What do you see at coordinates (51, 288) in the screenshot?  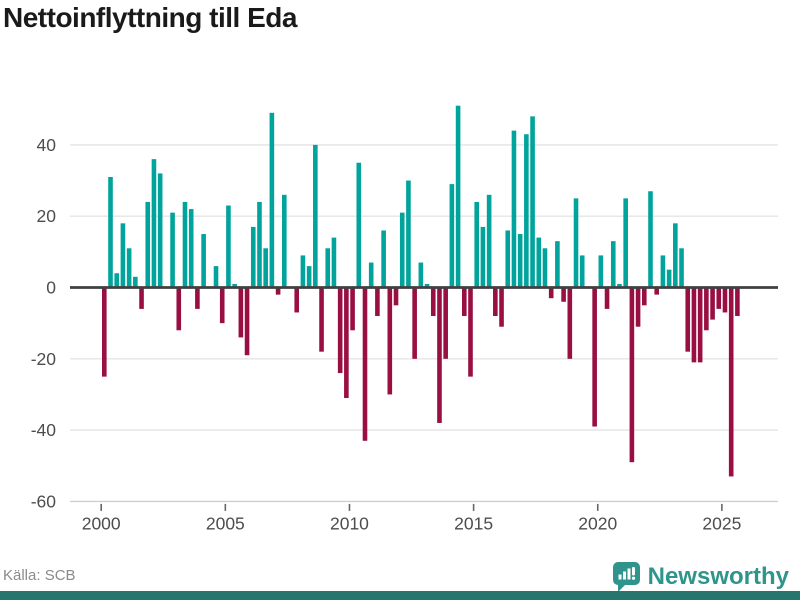 I see `y-axis-tick-label: 0` at bounding box center [51, 288].